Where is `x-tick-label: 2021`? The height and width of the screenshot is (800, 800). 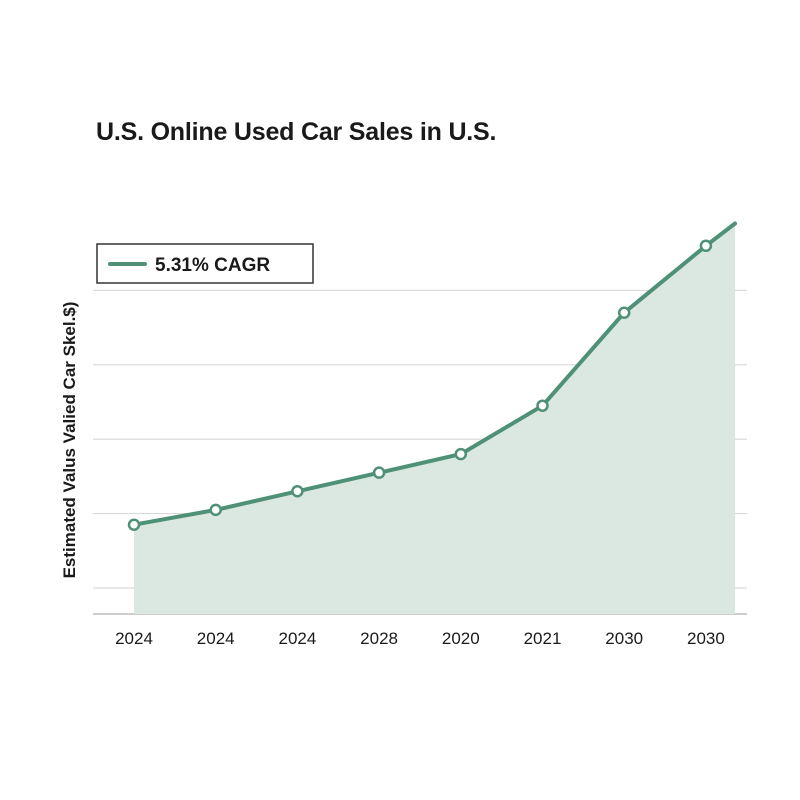 x-tick-label: 2021 is located at coordinates (543, 638).